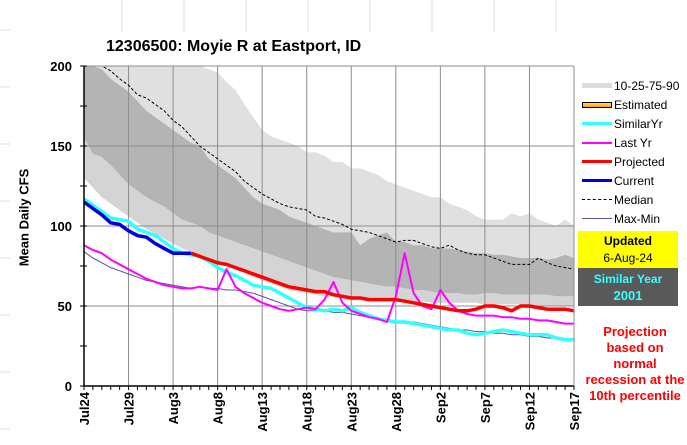 The image size is (687, 445). I want to click on legend-item-median: Median, so click(634, 199).